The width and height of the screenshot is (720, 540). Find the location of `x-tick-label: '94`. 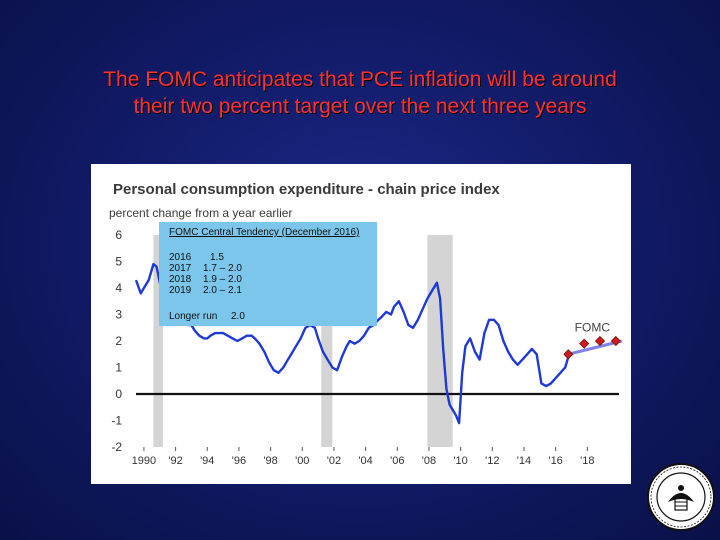

x-tick-label: '94 is located at coordinates (207, 461).